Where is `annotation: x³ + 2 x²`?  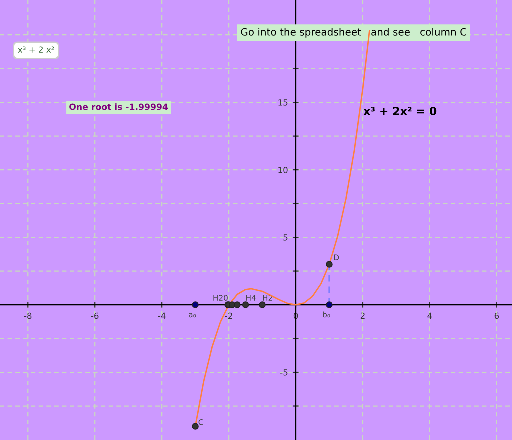
annotation: x³ + 2 x² is located at coordinates (36, 49).